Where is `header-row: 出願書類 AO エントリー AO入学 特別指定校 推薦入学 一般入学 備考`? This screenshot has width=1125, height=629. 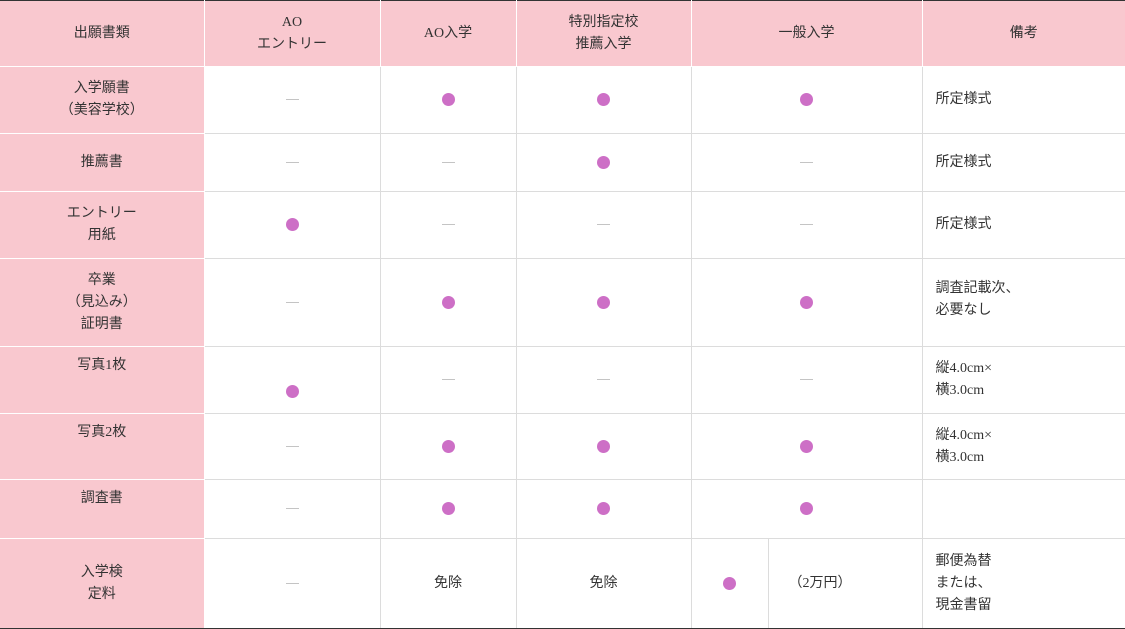
header-row: 出願書類 AO エントリー AO入学 特別指定校 推薦入学 一般入学 備考 is located at coordinates (562, 33).